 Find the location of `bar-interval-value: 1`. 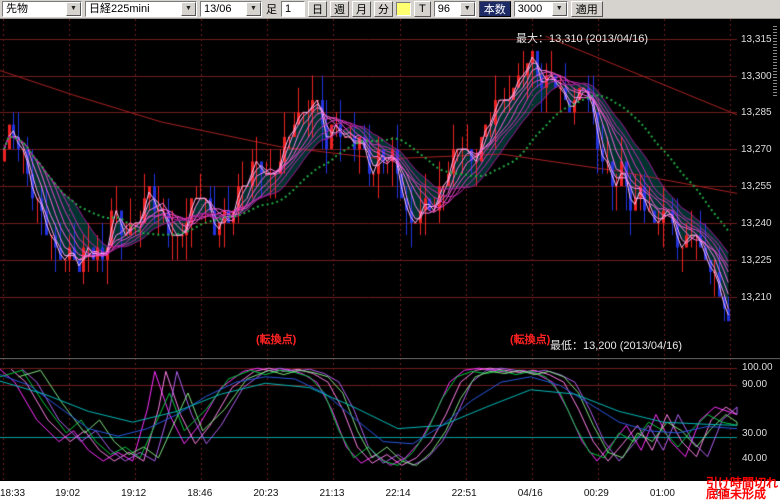

bar-interval-value: 1 is located at coordinates (288, 9).